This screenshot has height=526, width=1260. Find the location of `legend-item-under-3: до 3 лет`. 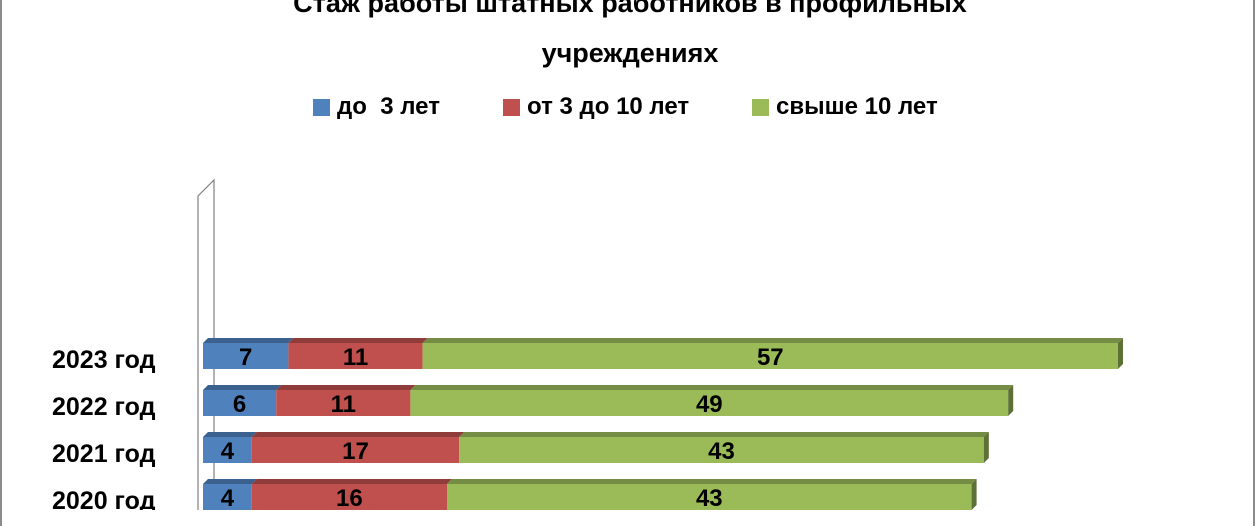

legend-item-under-3: до 3 лет is located at coordinates (376, 107).